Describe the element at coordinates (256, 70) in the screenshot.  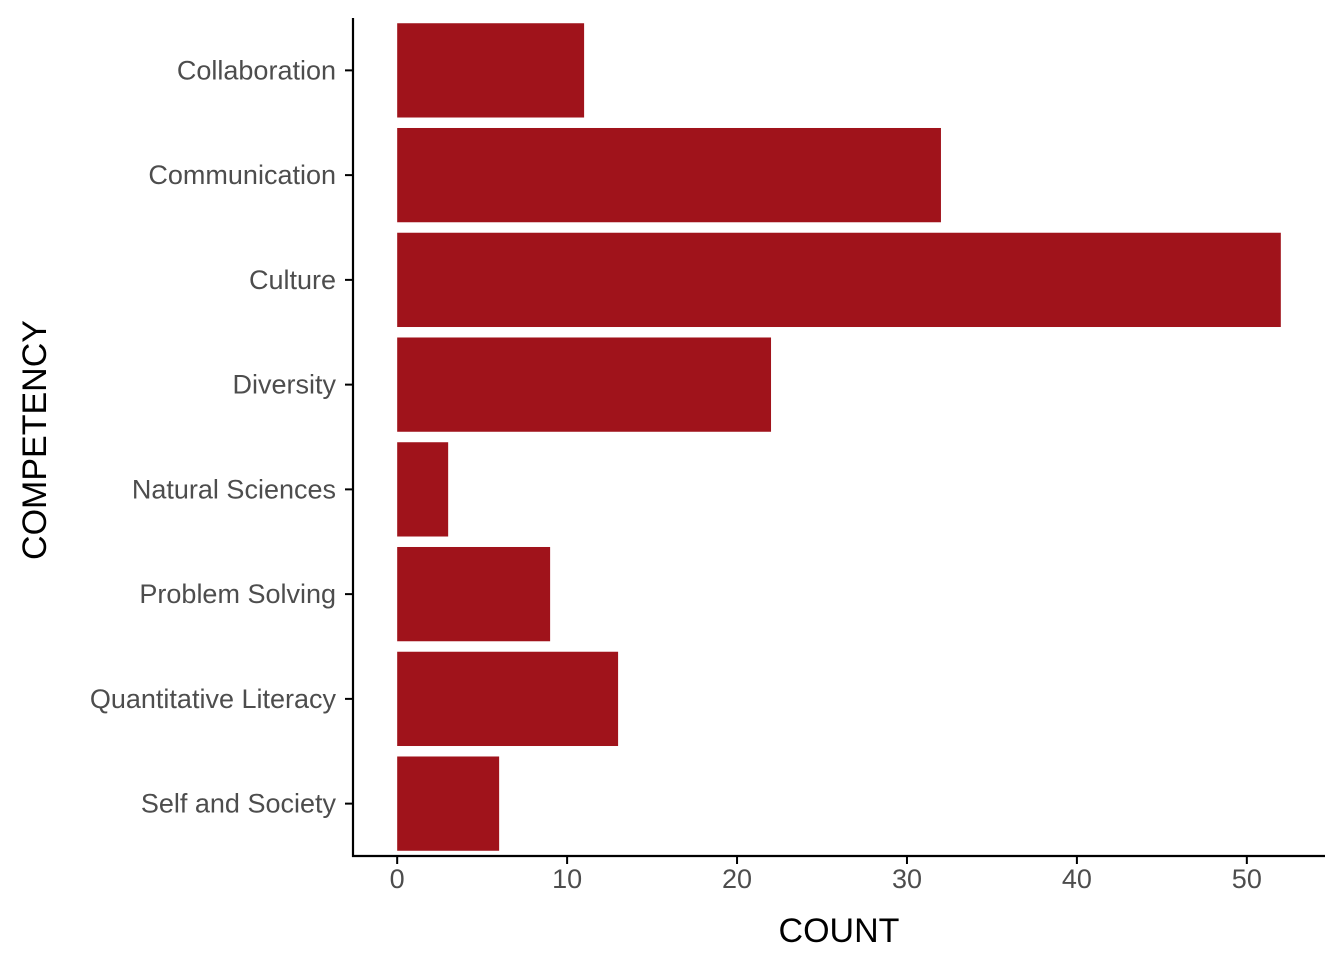
I see `y-tick-label: Collaboration` at that location.